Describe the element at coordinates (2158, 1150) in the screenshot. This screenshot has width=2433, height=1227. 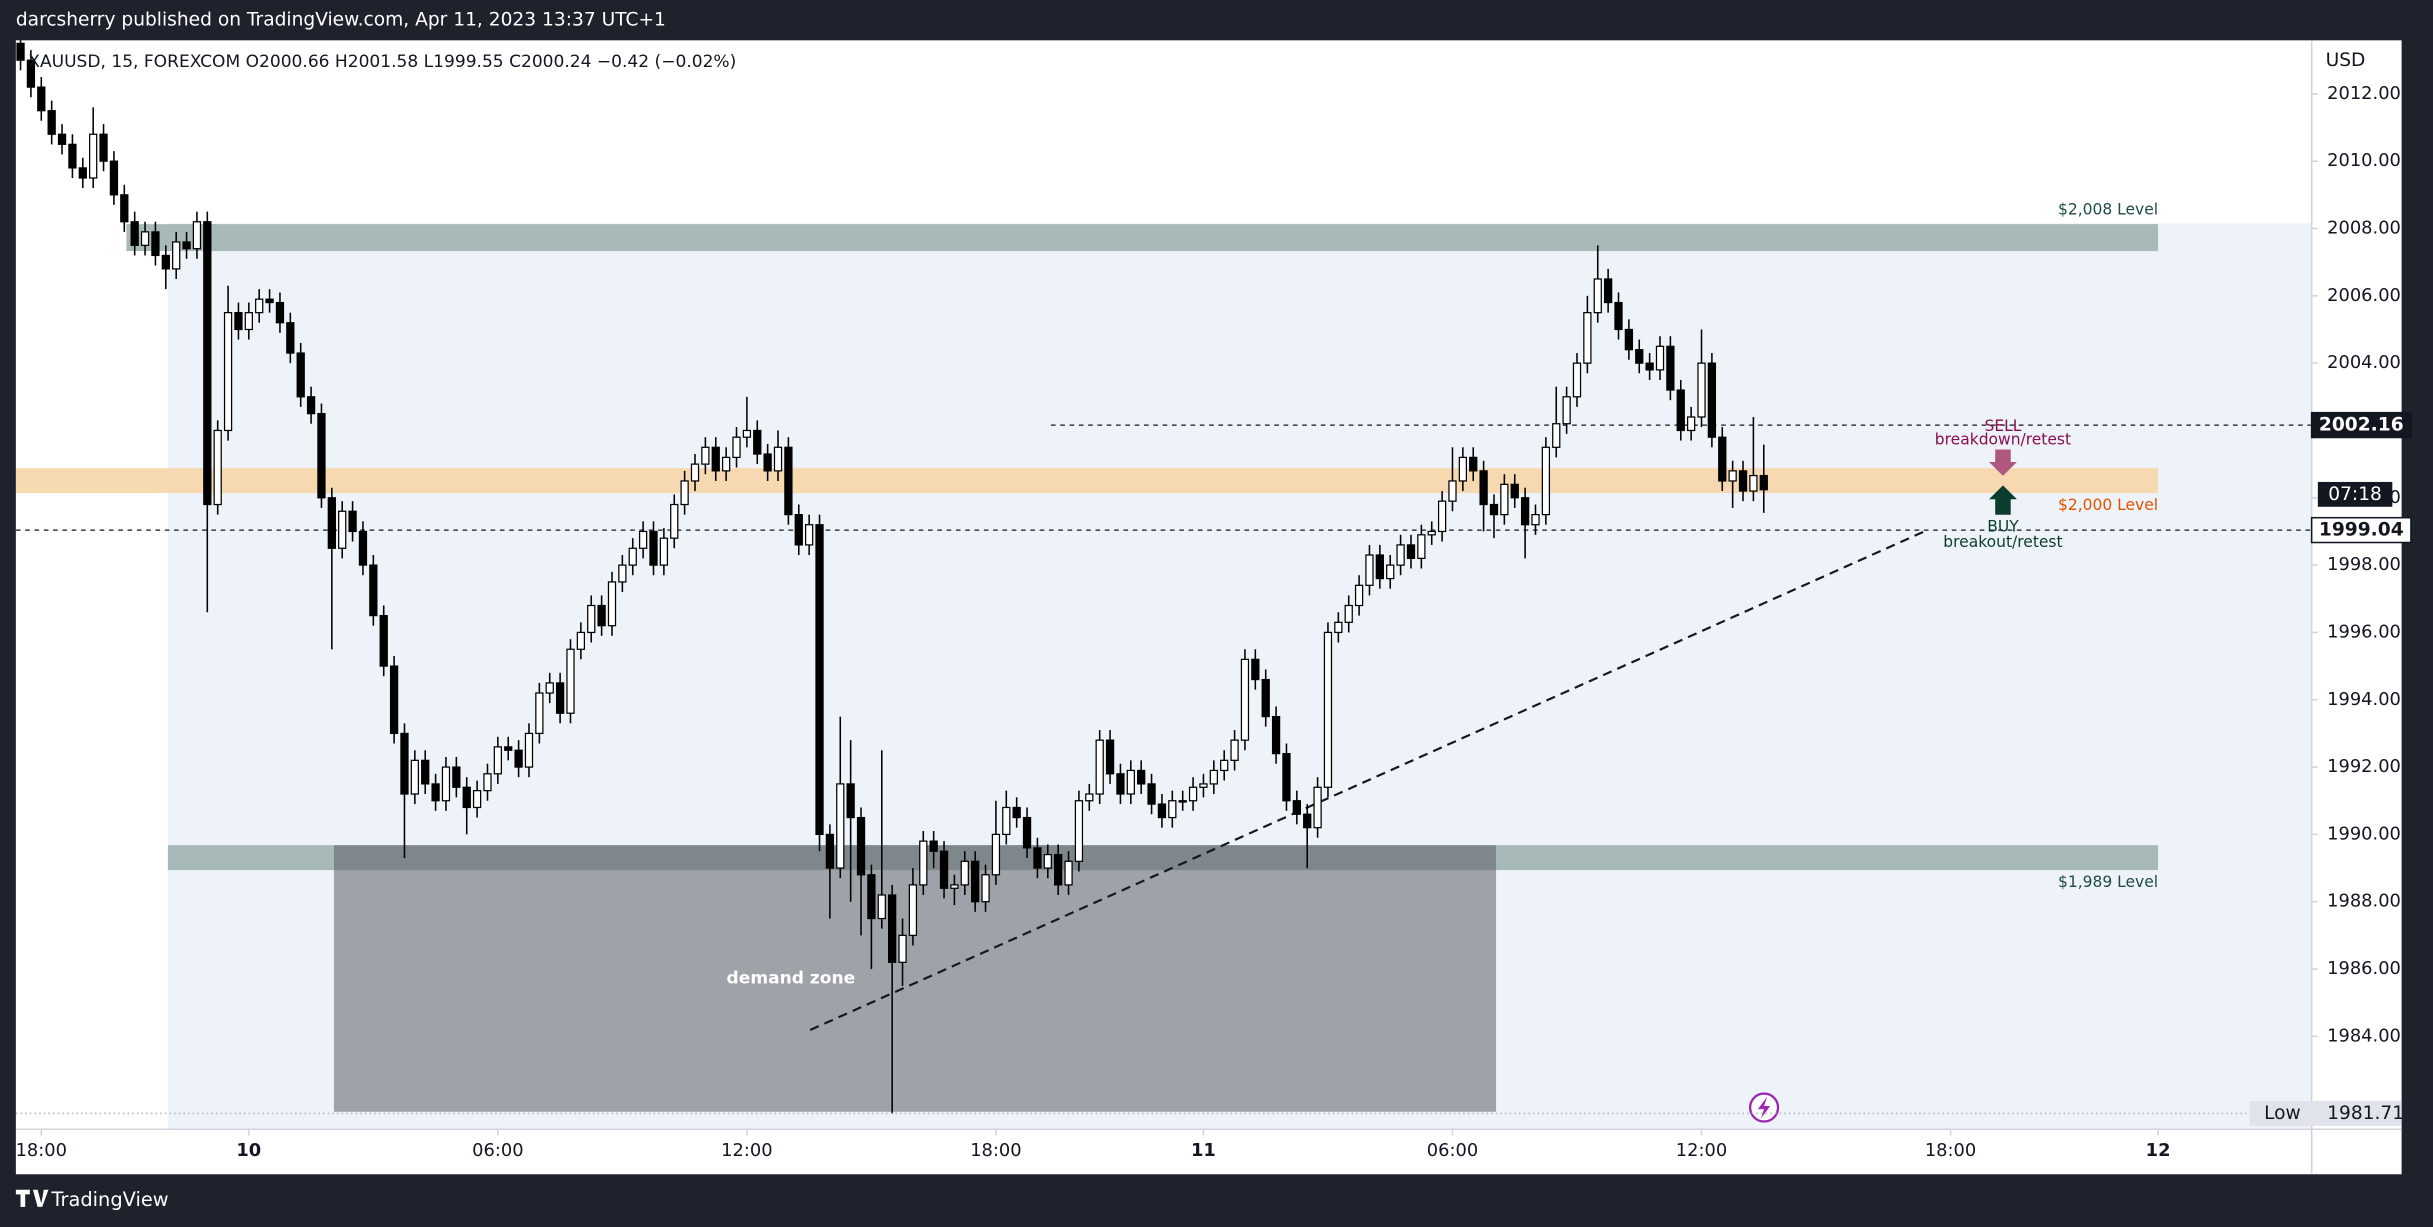
I see `x-tick-label: 12` at that location.